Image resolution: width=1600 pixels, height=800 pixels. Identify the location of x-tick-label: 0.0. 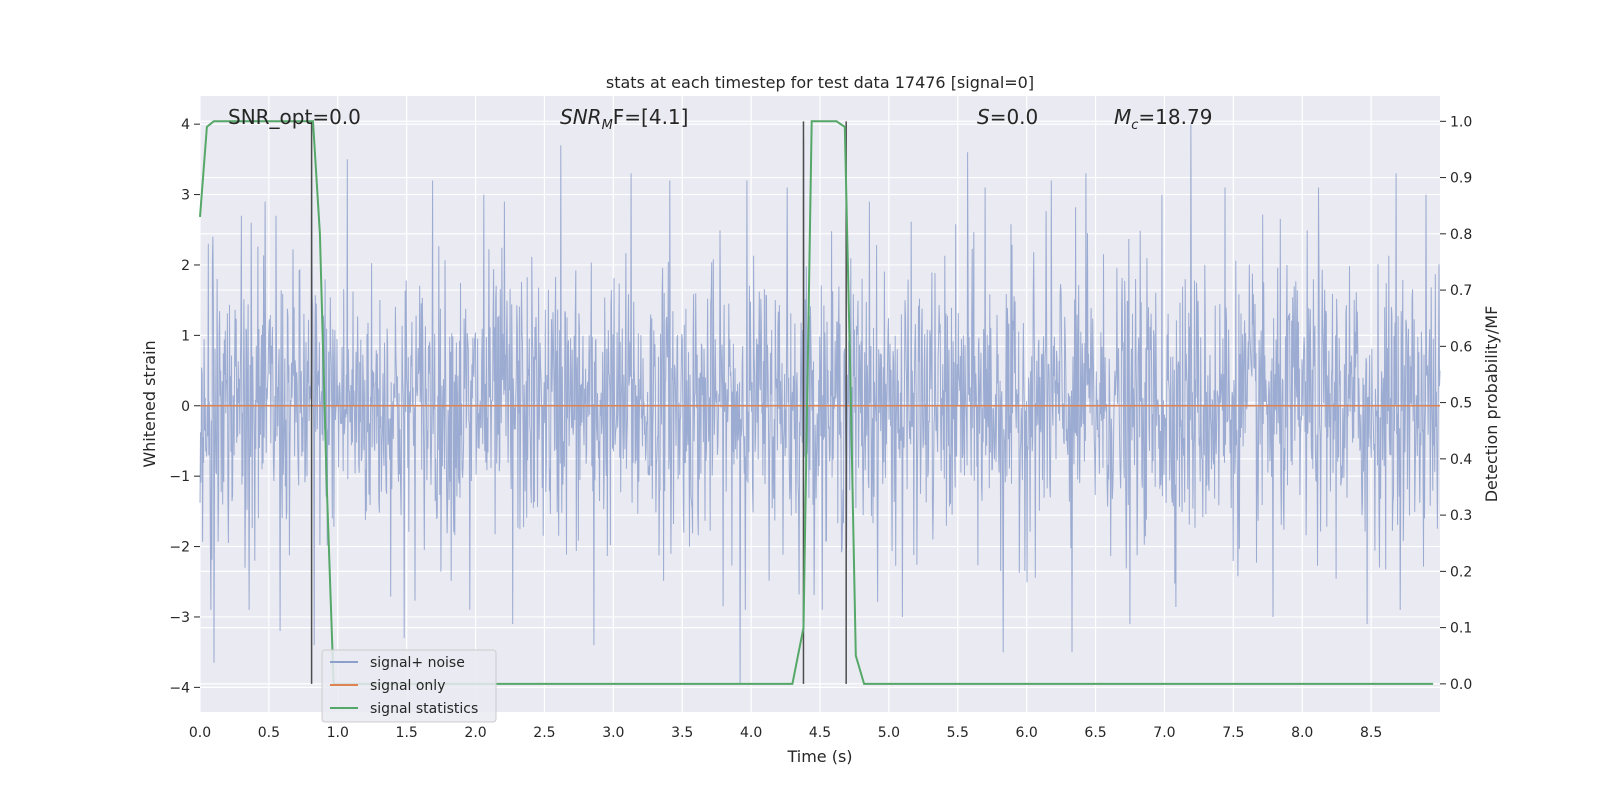
(200, 733).